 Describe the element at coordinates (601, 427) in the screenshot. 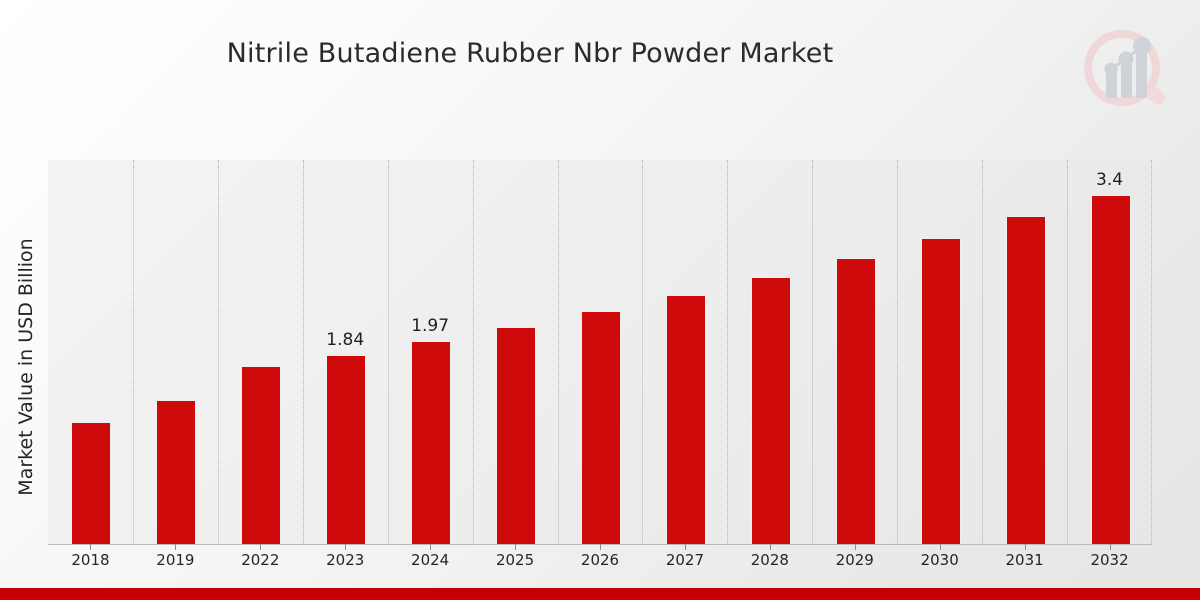

I see `bar-2026` at that location.